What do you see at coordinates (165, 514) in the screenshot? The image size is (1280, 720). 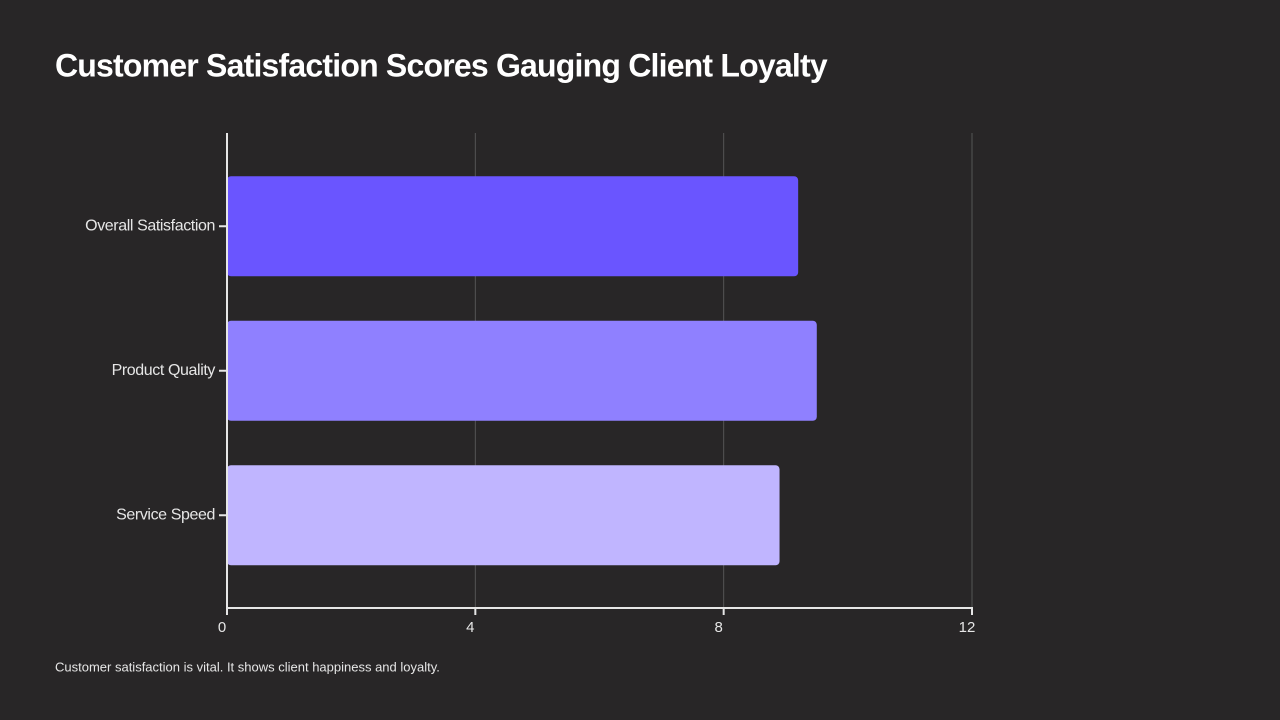 I see `y-tick-label: Service Speed` at bounding box center [165, 514].